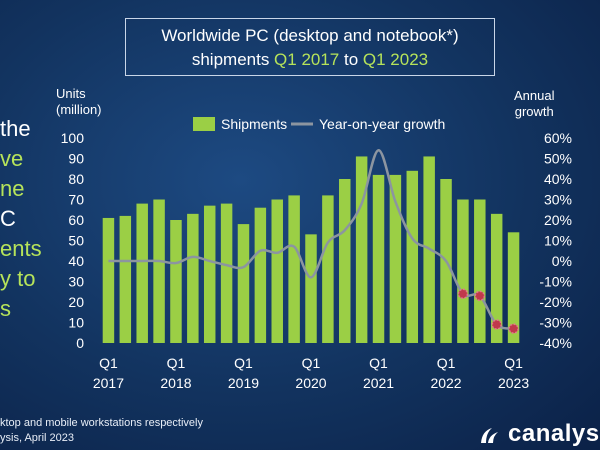  I want to click on y2-tick-label: 60%, so click(558, 138).